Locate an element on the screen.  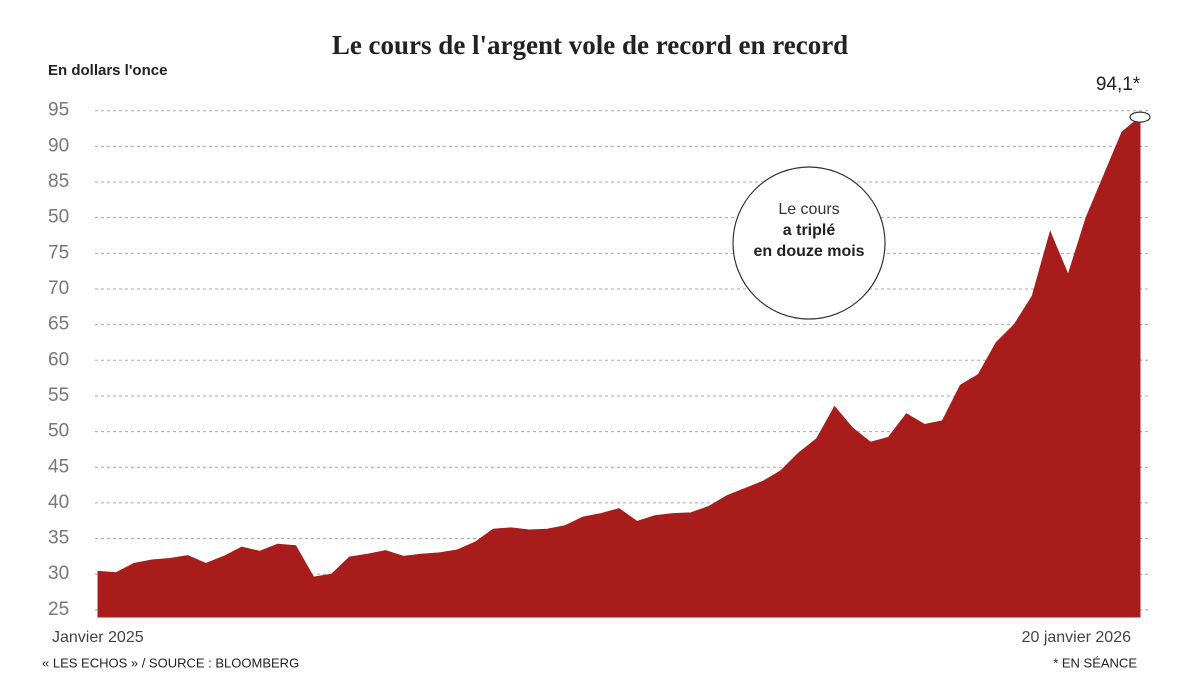
y-tick-label: 95 is located at coordinates (58, 110).